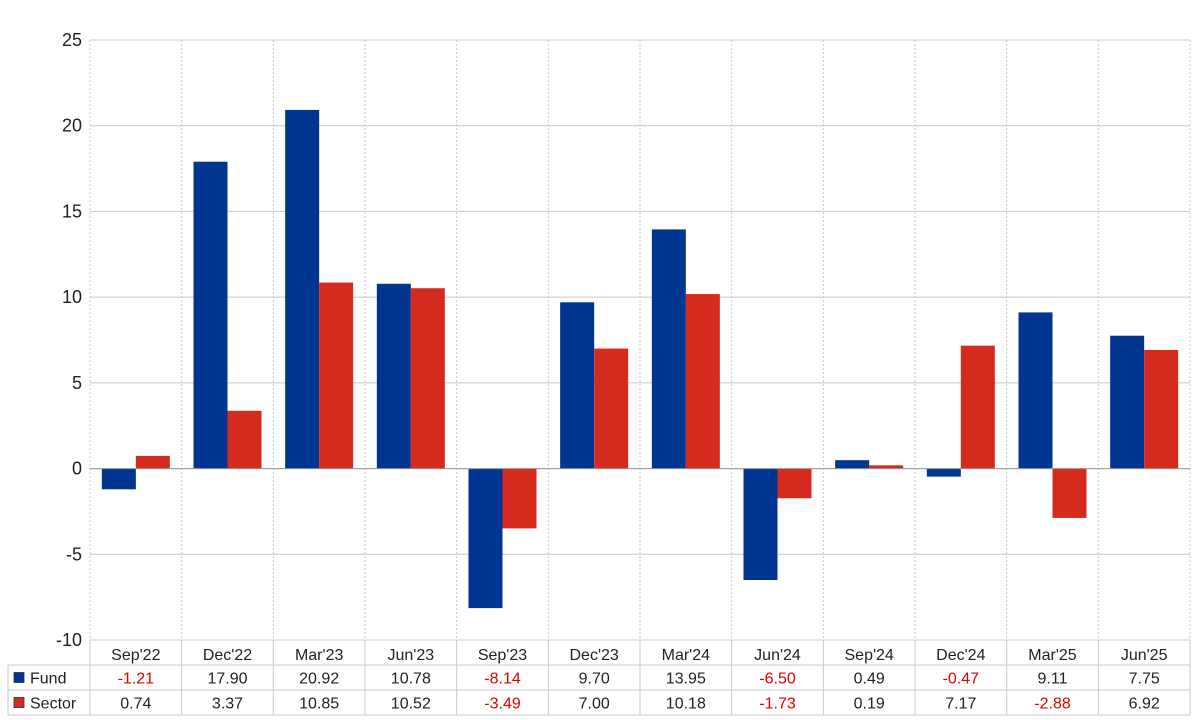 This screenshot has width=1200, height=720. What do you see at coordinates (227, 679) in the screenshot?
I see `fund-data-label: 17.90` at bounding box center [227, 679].